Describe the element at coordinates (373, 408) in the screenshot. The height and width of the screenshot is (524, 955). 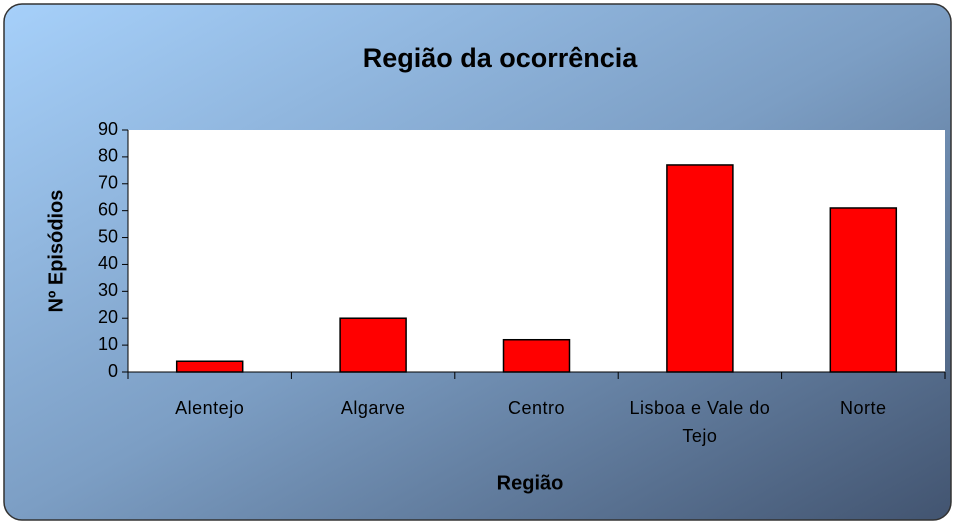
I see `x-tick-label: Algarve` at that location.